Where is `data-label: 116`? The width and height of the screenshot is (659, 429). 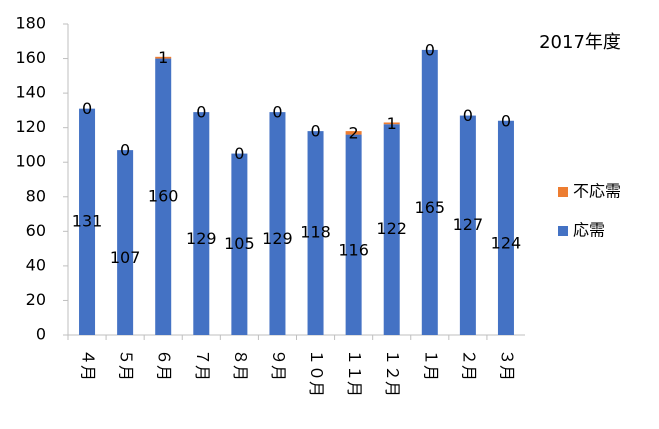
data-label: 116 is located at coordinates (353, 249).